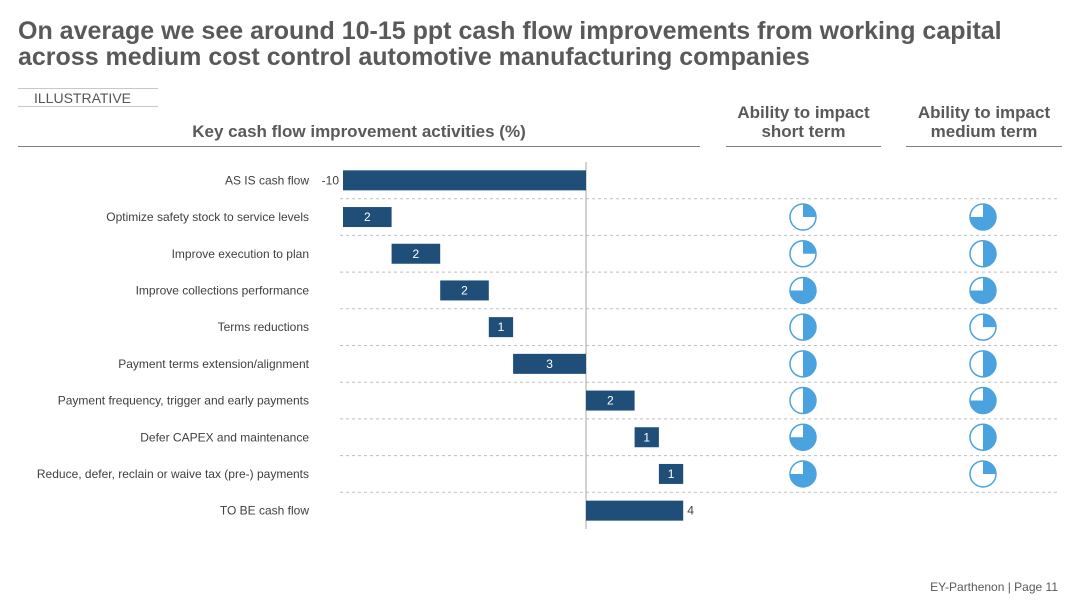  Describe the element at coordinates (88, 97) in the screenshot. I see `illustrative-tag: ILLUSTRATIVE` at that location.